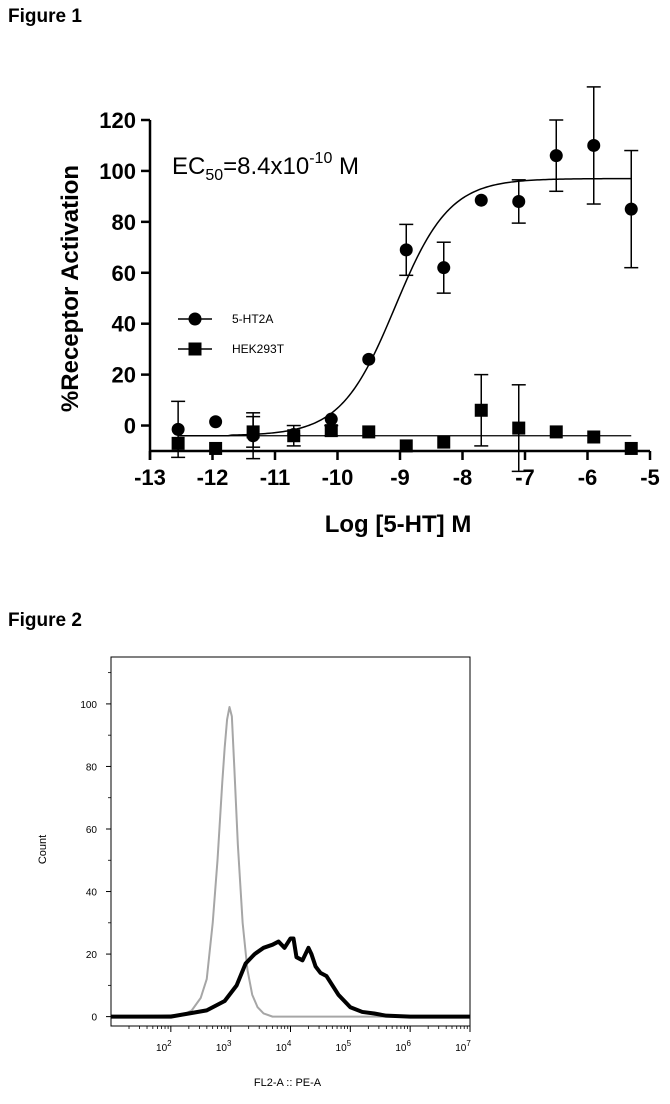 The height and width of the screenshot is (1104, 670). What do you see at coordinates (400, 477) in the screenshot?
I see `x-tick-label: -9` at bounding box center [400, 477].